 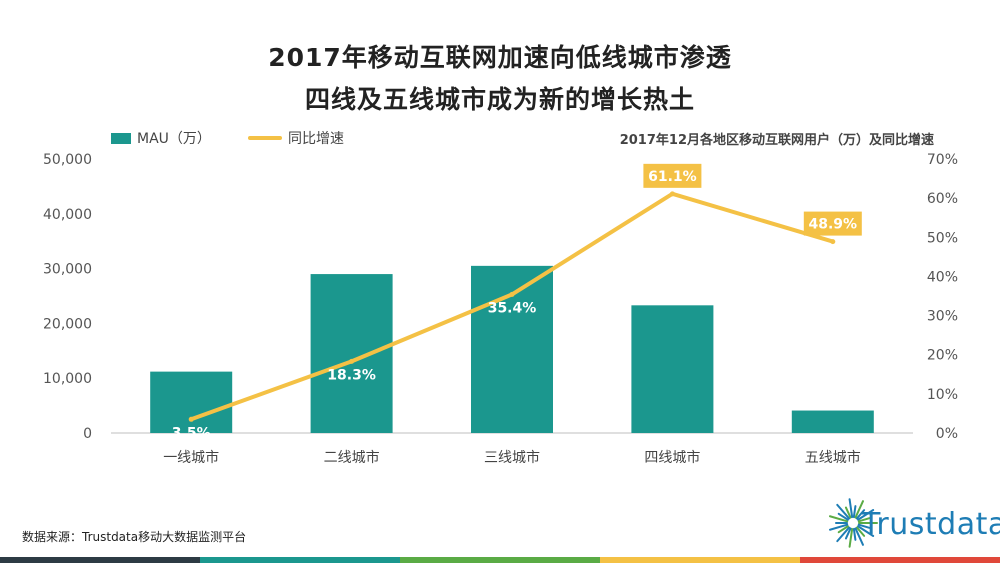 What do you see at coordinates (191, 457) in the screenshot?
I see `x-tick-label: 一线城市` at bounding box center [191, 457].